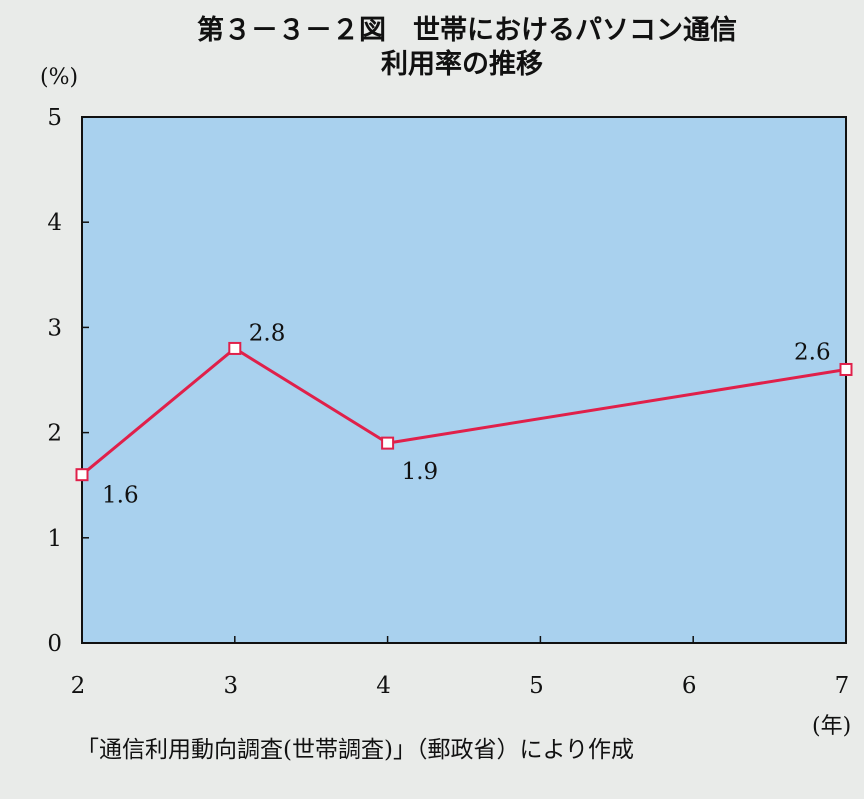 The height and width of the screenshot is (799, 864). I want to click on source-note: 「通信利用動向調査(世帯調査)」（郵政省）により作成, so click(355, 750).